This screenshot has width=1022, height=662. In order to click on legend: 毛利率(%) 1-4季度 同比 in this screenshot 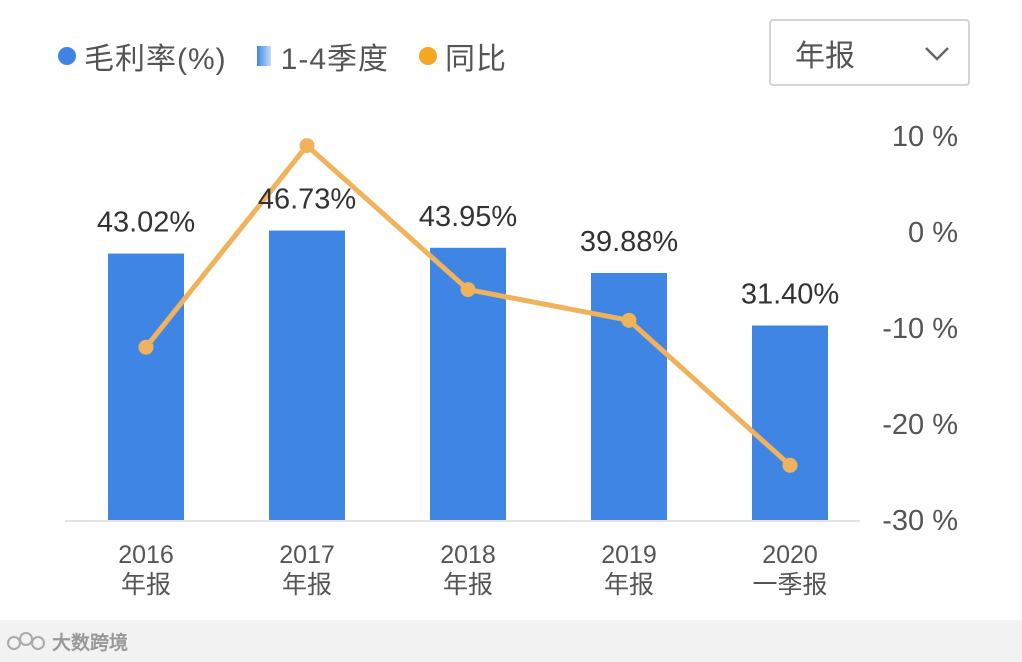, I will do `click(297, 56)`.